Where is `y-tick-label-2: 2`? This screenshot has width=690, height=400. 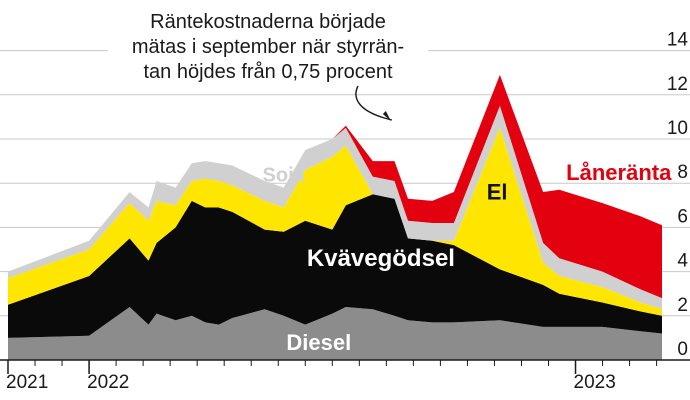
y-tick-label-2: 2 is located at coordinates (682, 305).